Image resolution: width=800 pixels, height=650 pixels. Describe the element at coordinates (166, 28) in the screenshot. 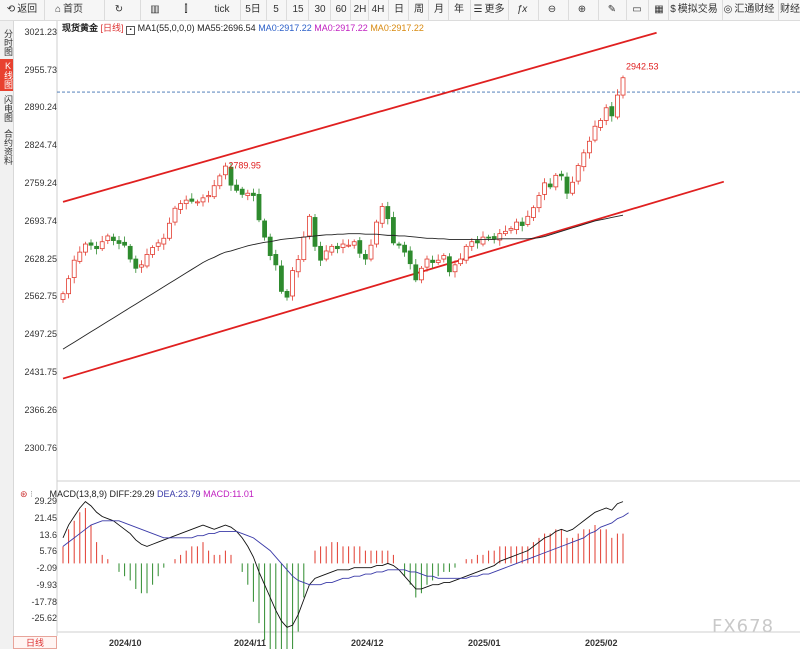

I see `ma1-label: MA1(55,0,0,0)` at that location.